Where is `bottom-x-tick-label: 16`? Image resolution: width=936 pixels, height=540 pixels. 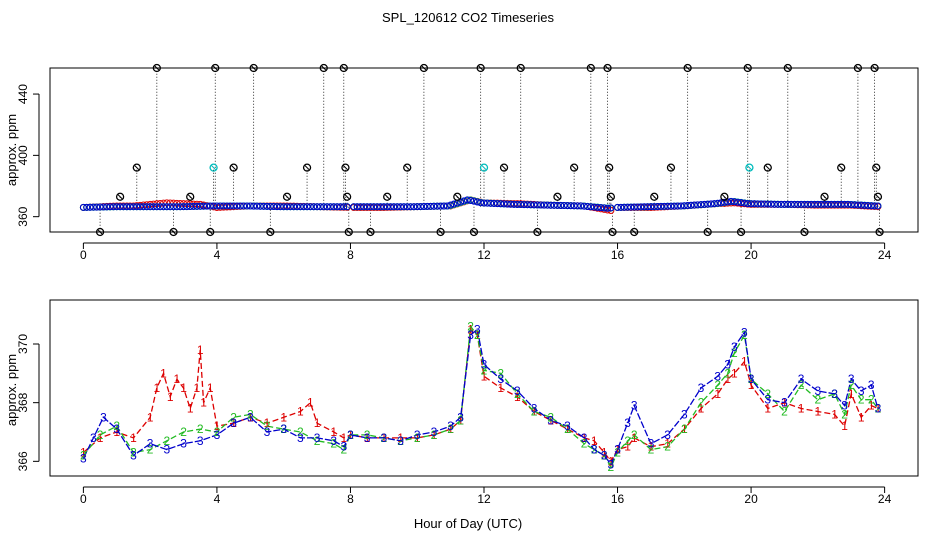 bottom-x-tick-label: 16 is located at coordinates (618, 499).